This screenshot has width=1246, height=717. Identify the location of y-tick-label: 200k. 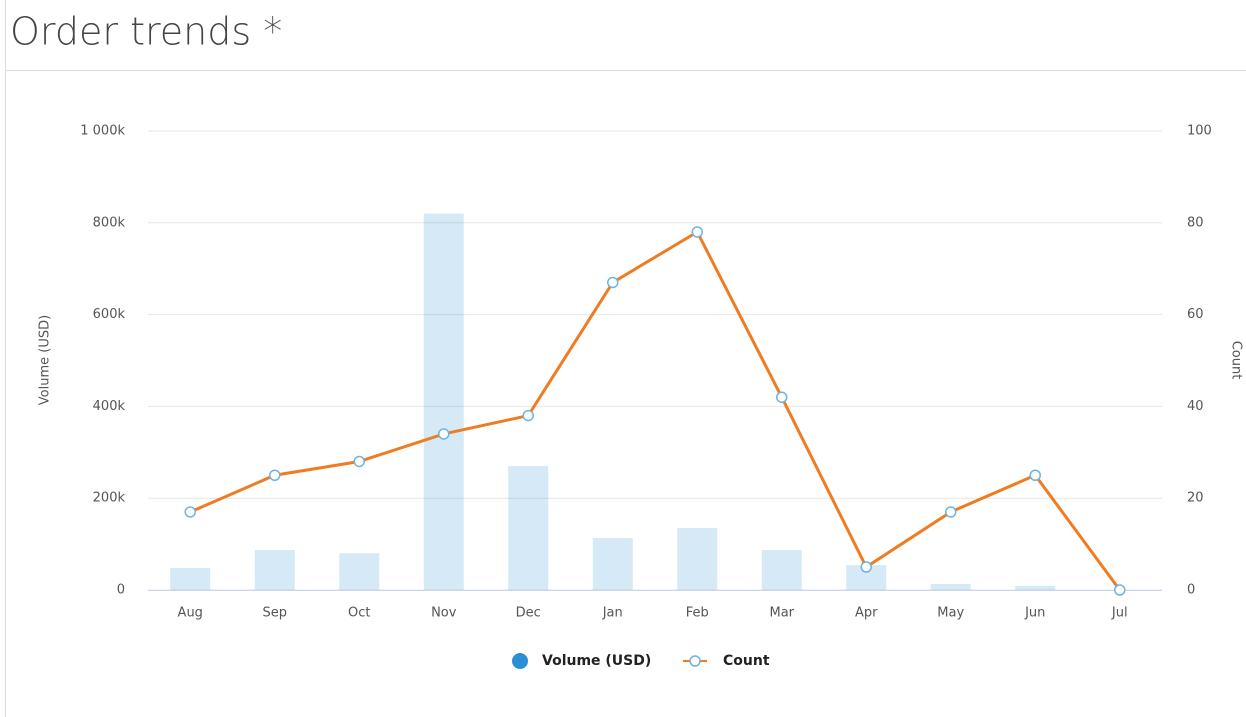
(109, 498).